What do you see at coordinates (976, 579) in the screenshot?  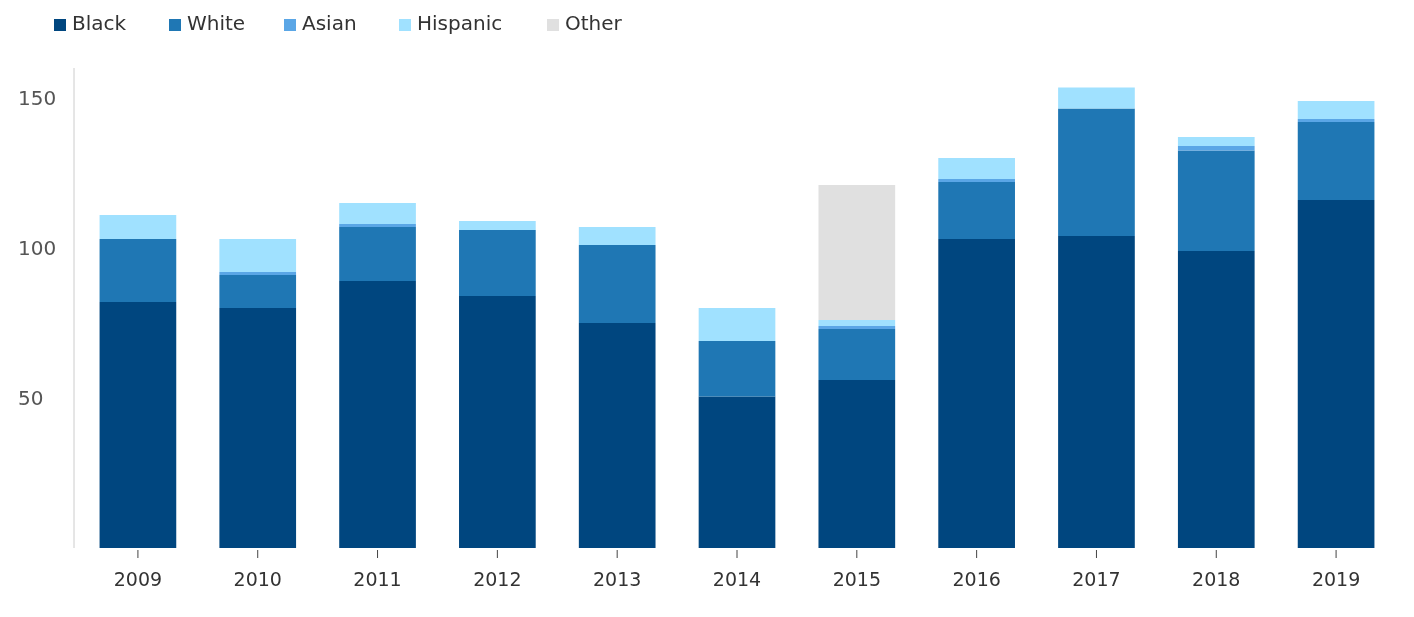 I see `x-tick-label: 2016` at bounding box center [976, 579].